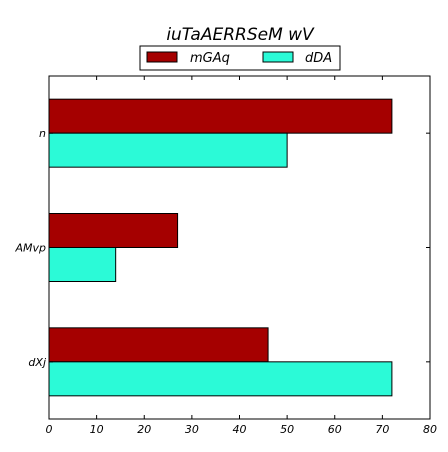  Describe the element at coordinates (210, 58) in the screenshot. I see `legend-label-mgaq: mGAq` at that location.